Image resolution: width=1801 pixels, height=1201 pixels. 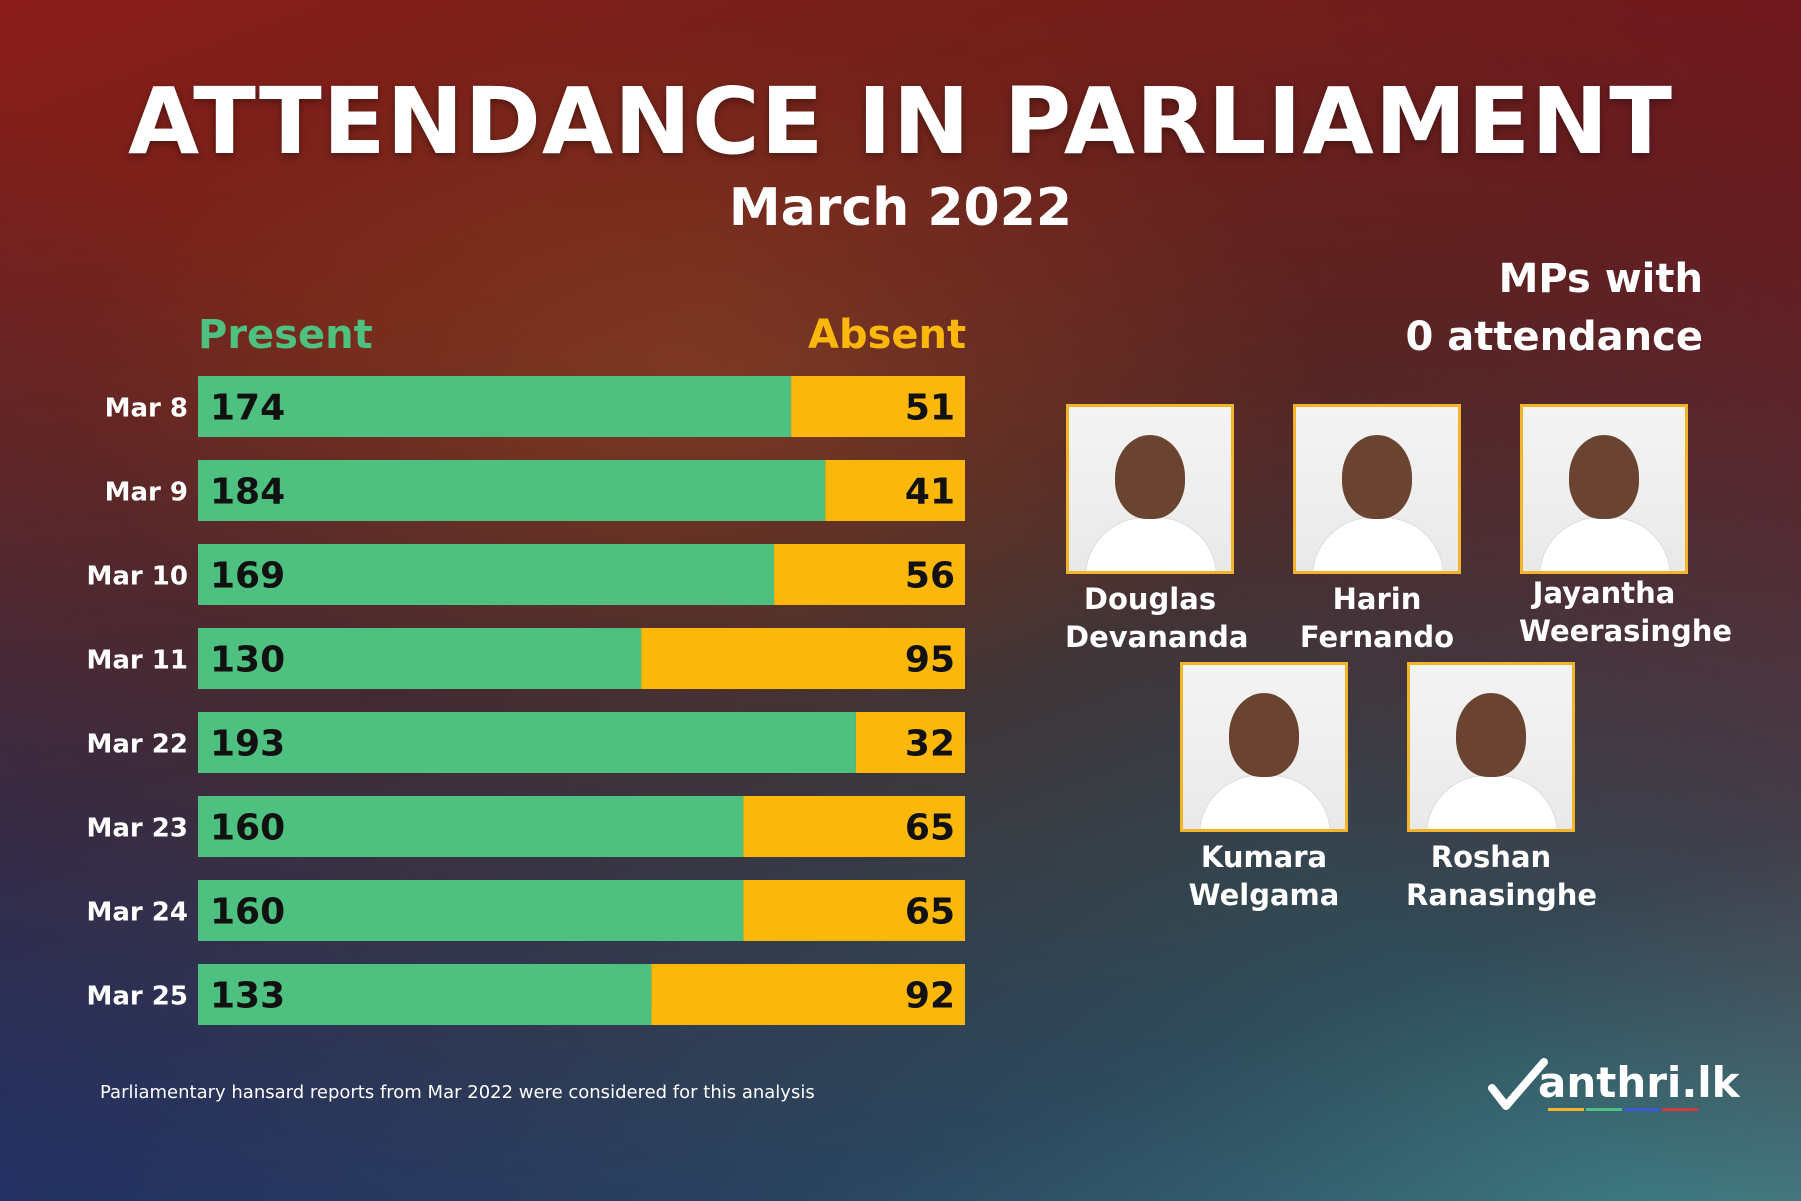 I want to click on mps-heading: MPs with 0 attendance, so click(x=1554, y=308).